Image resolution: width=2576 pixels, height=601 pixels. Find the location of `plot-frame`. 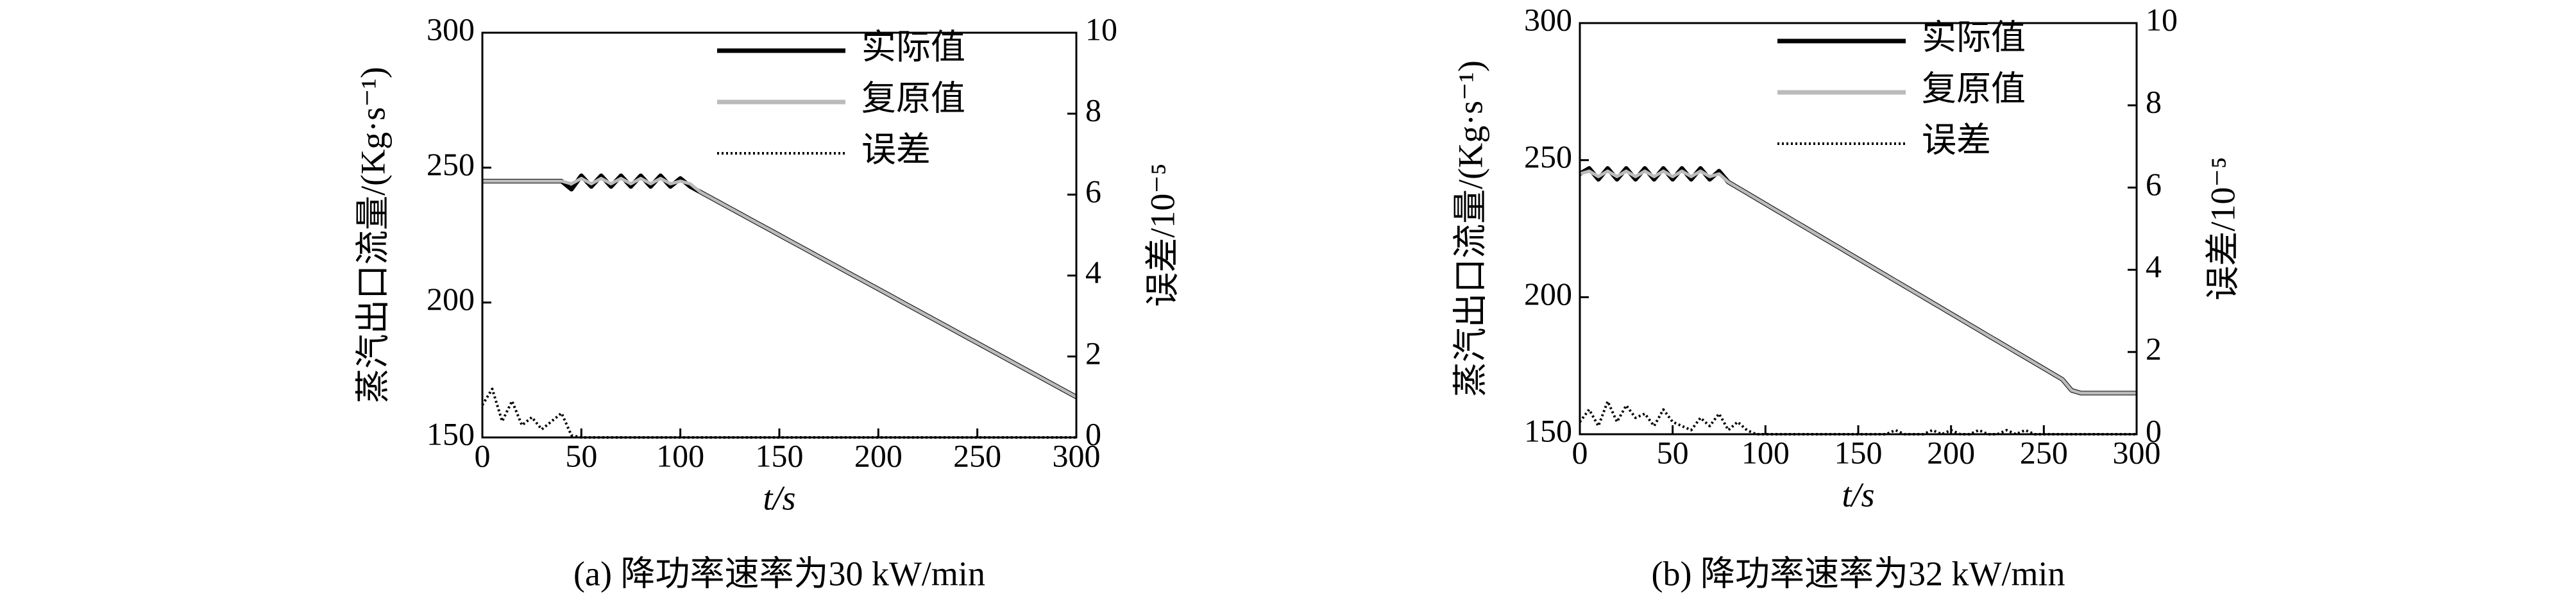

plot-frame is located at coordinates (1858, 229).